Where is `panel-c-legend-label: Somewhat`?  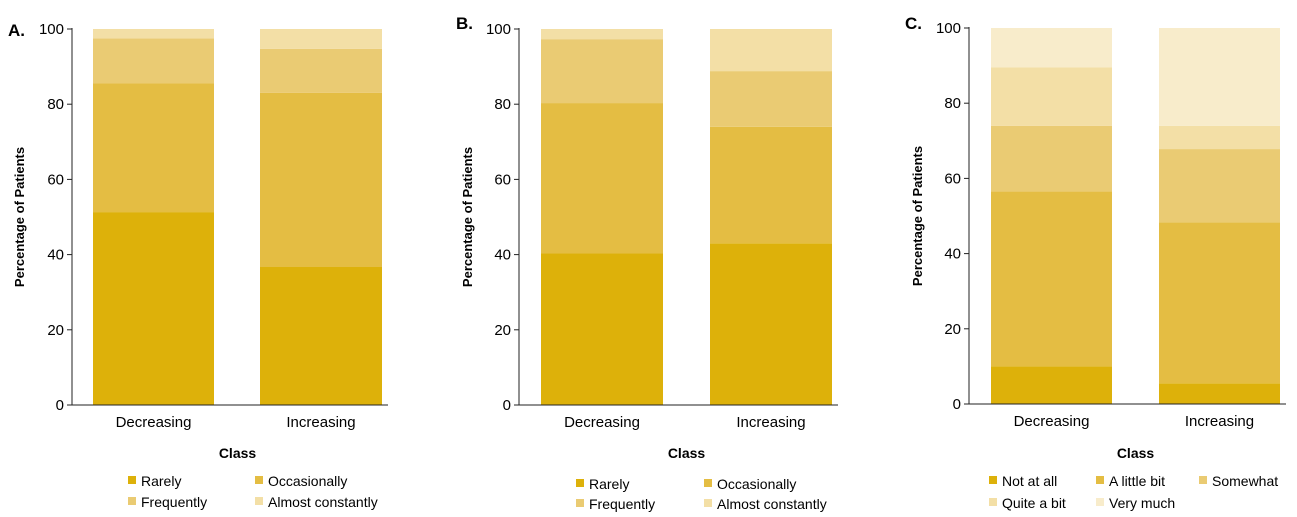
panel-c-legend-label: Somewhat is located at coordinates (1245, 481).